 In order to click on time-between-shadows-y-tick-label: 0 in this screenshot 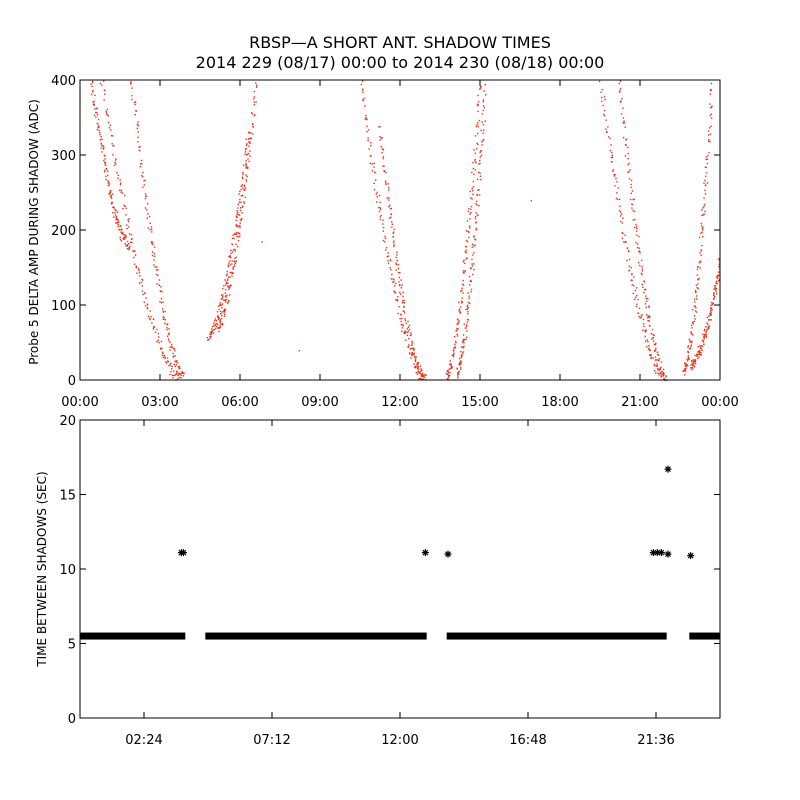, I will do `click(72, 719)`.